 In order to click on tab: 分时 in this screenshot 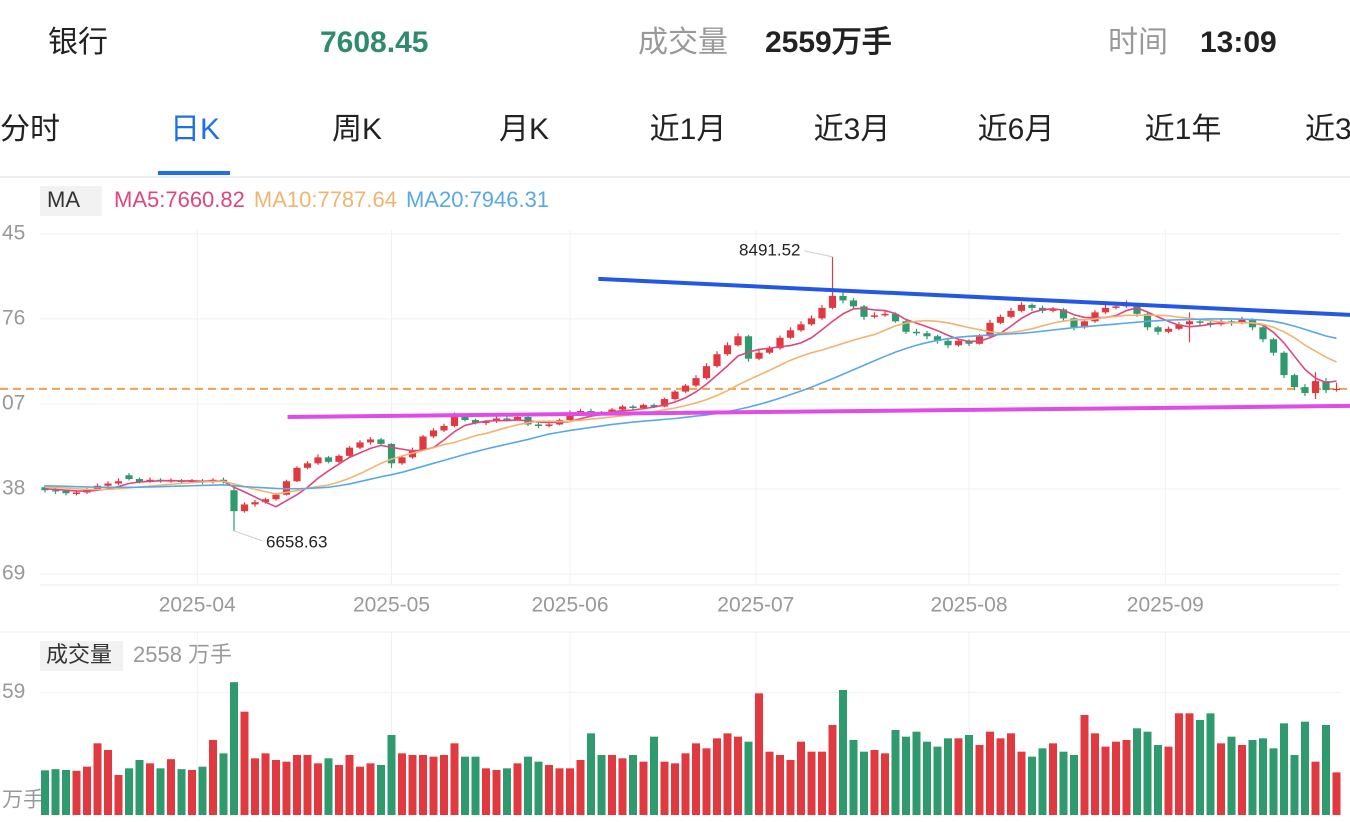, I will do `click(30, 129)`.